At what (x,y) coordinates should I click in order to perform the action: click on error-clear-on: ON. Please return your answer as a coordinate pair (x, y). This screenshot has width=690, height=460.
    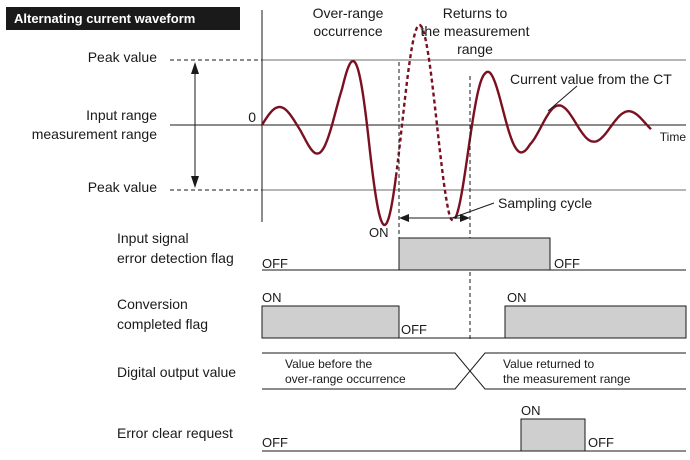
    Looking at the image, I should click on (531, 410).